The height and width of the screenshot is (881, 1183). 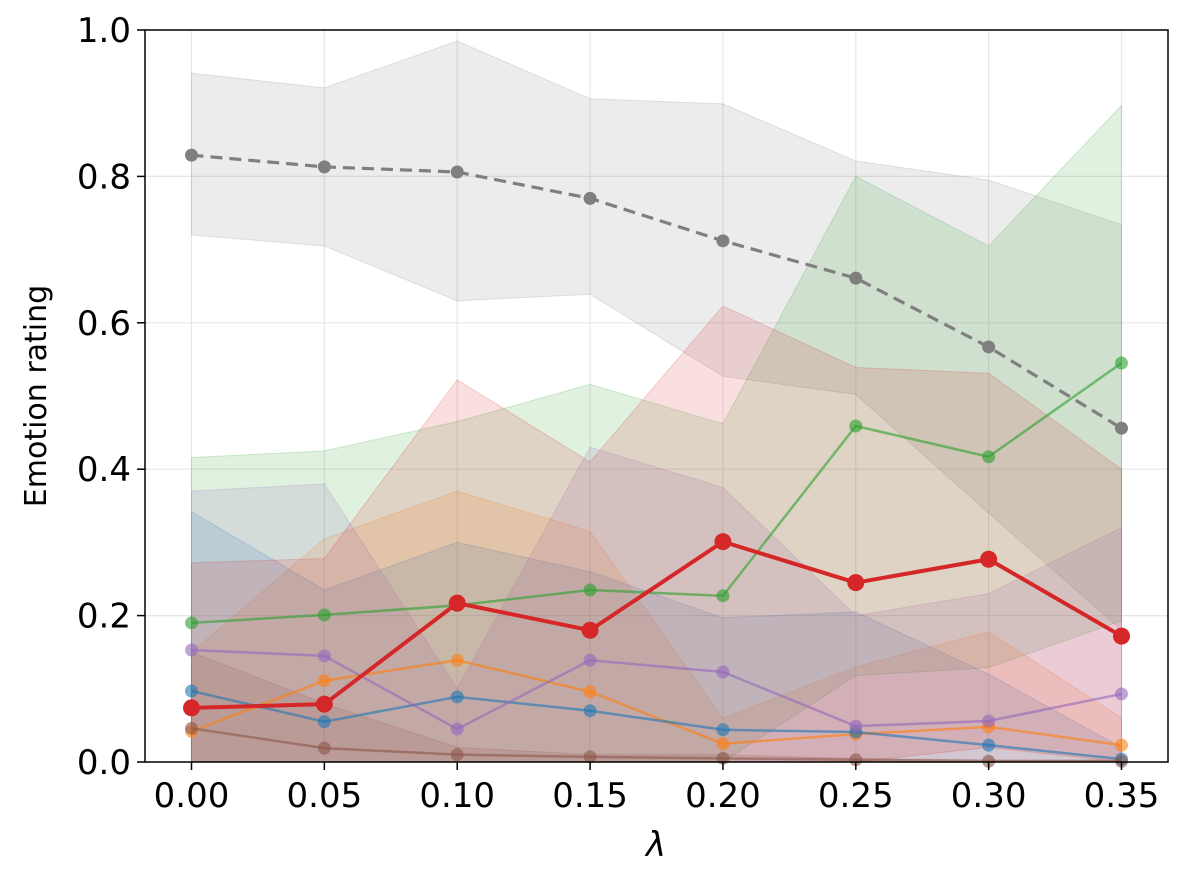 What do you see at coordinates (989, 796) in the screenshot?
I see `x-tick-label: 0.30` at bounding box center [989, 796].